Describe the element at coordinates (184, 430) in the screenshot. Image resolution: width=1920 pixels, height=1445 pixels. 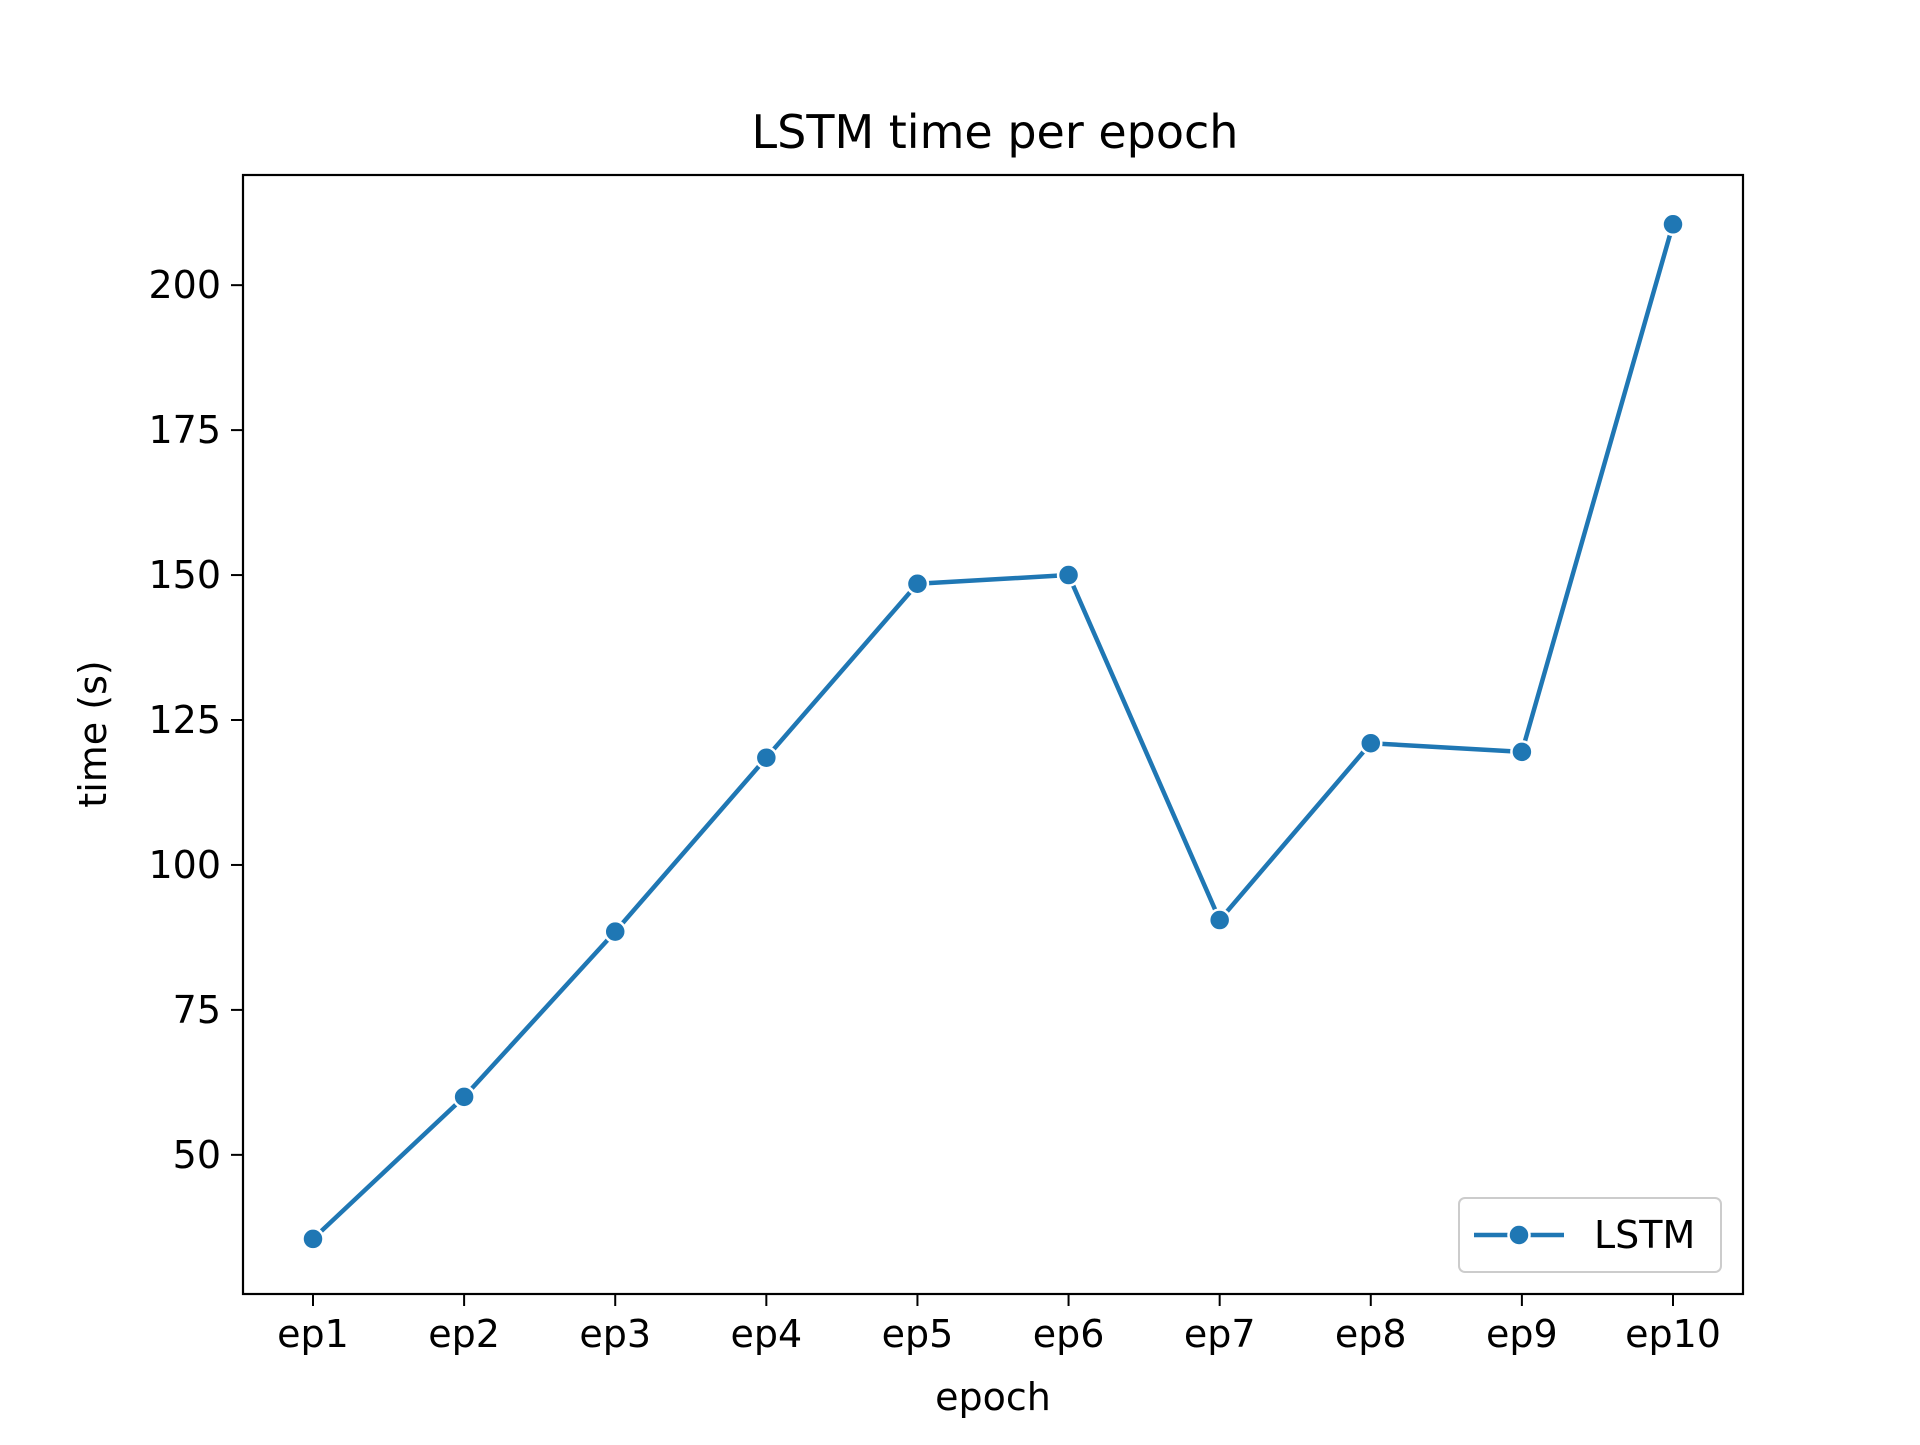
I see `y-tick-label: 175` at that location.